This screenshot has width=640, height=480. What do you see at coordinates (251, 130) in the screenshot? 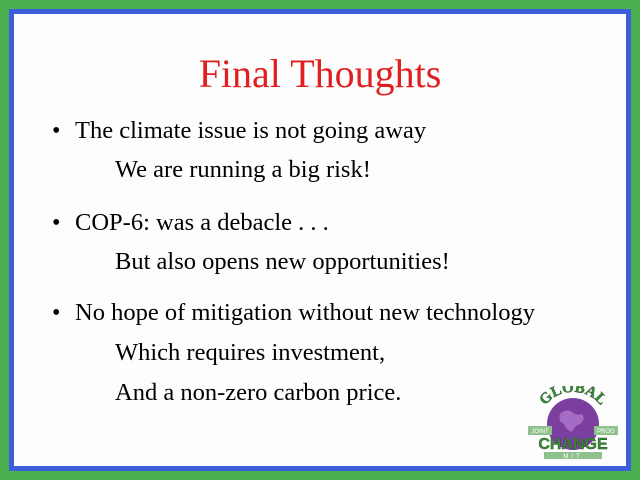
I see `bullet-text: The climate issue is not going away` at bounding box center [251, 130].